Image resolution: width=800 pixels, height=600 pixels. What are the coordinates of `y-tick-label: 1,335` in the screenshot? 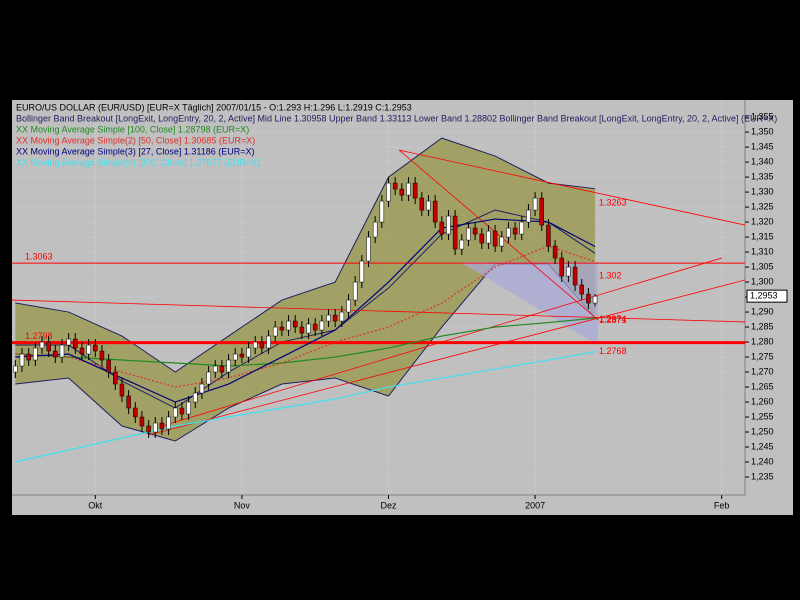 It's located at (762, 176).